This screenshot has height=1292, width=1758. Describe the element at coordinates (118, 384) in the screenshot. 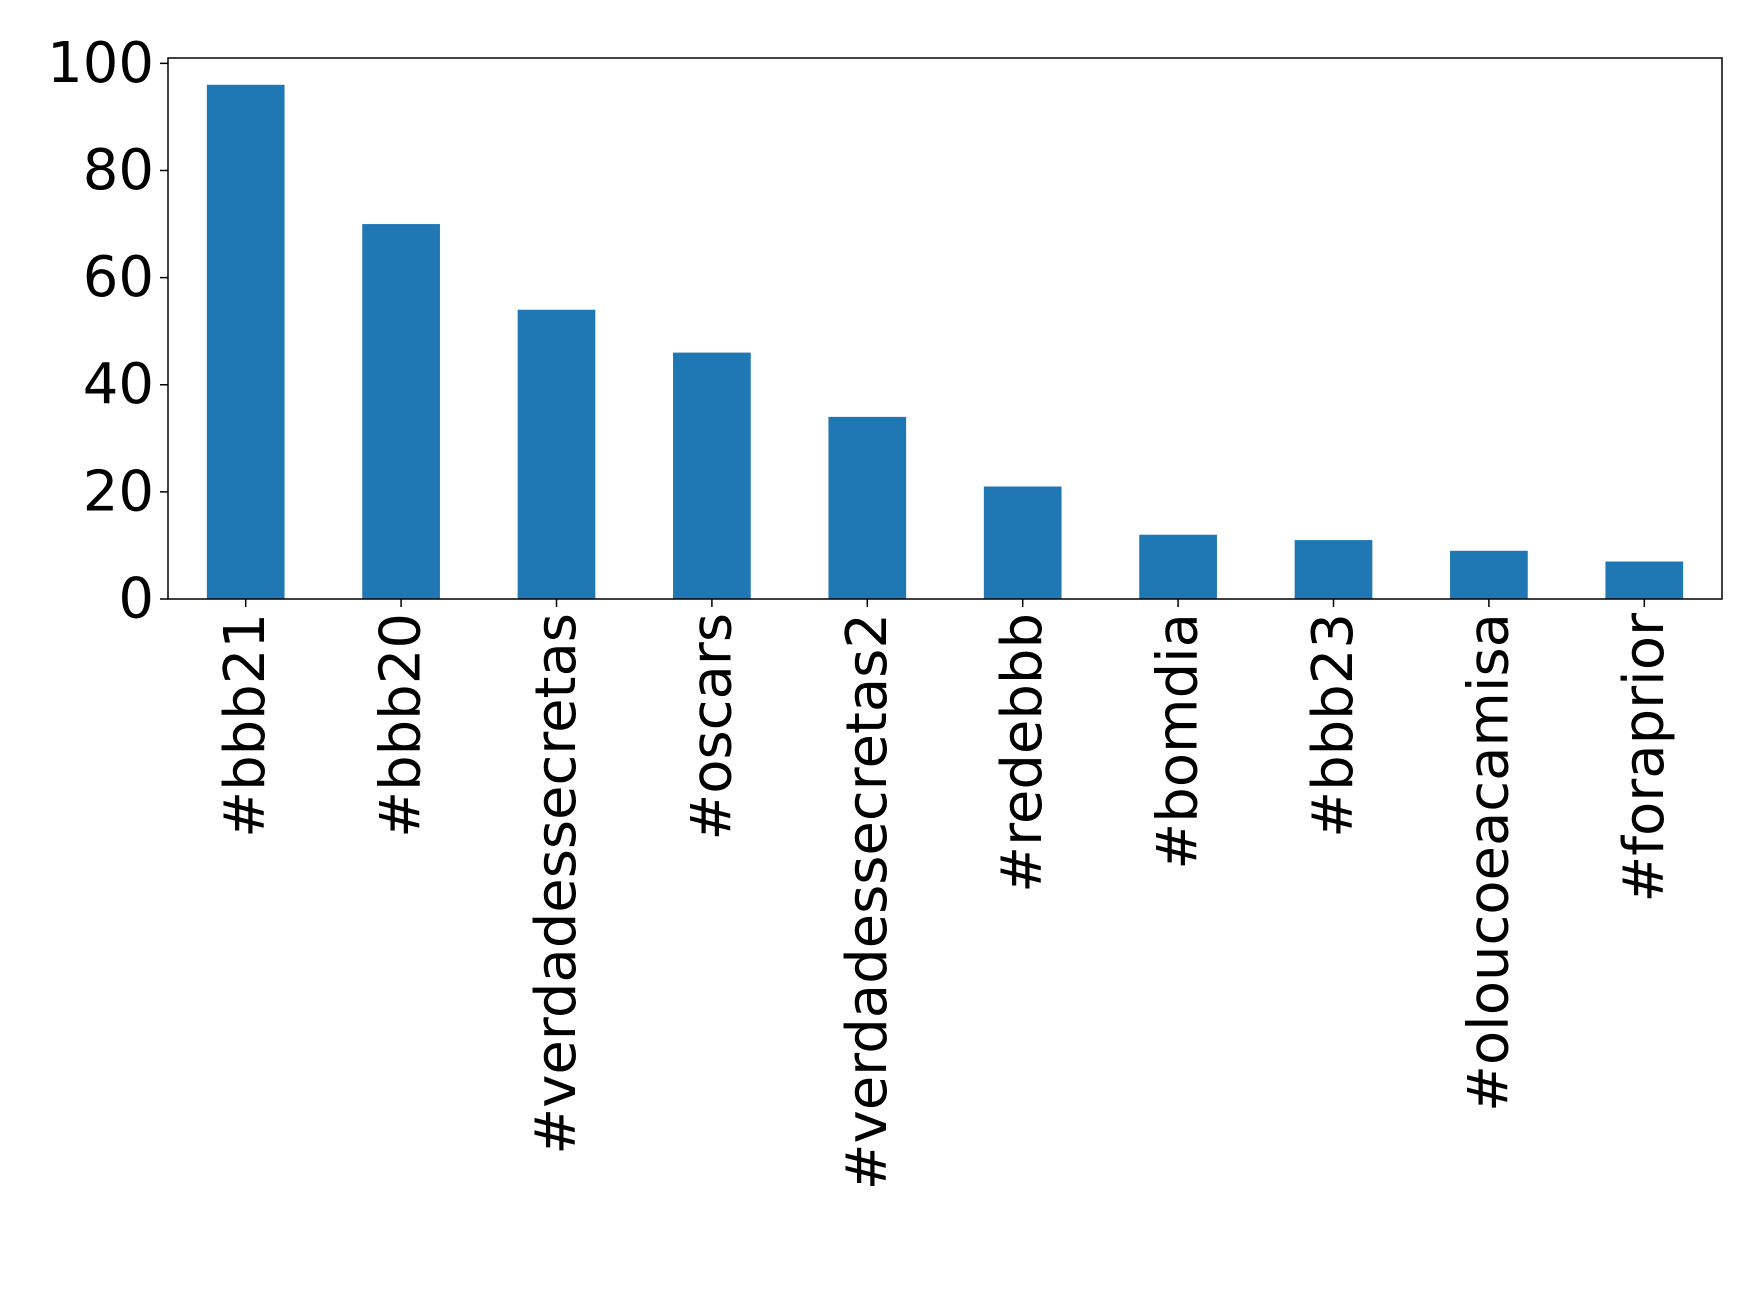

I see `y-tick-label: 40` at that location.